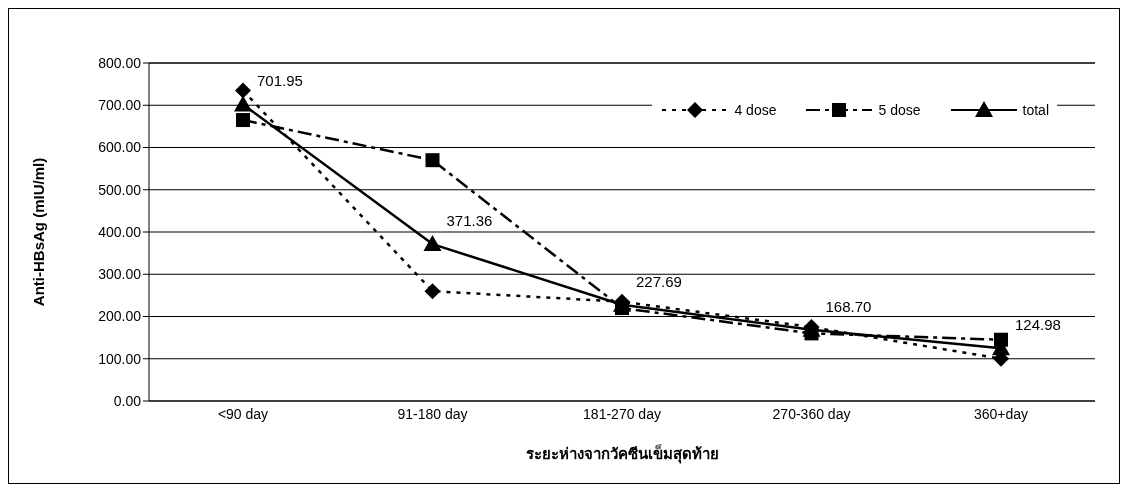  What do you see at coordinates (622, 413) in the screenshot?
I see `x-tick-label: 181-270 day` at bounding box center [622, 413].